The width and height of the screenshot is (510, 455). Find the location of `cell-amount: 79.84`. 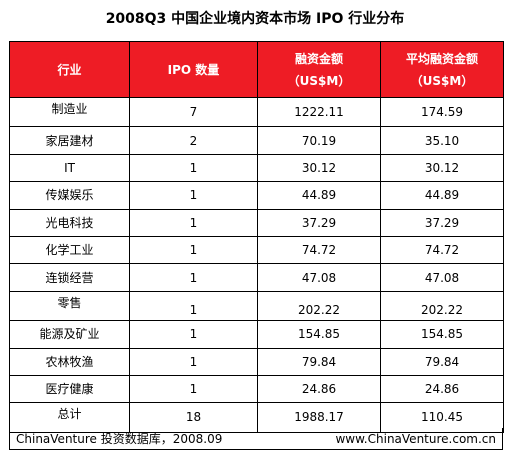

cell-amount: 79.84 is located at coordinates (319, 361).